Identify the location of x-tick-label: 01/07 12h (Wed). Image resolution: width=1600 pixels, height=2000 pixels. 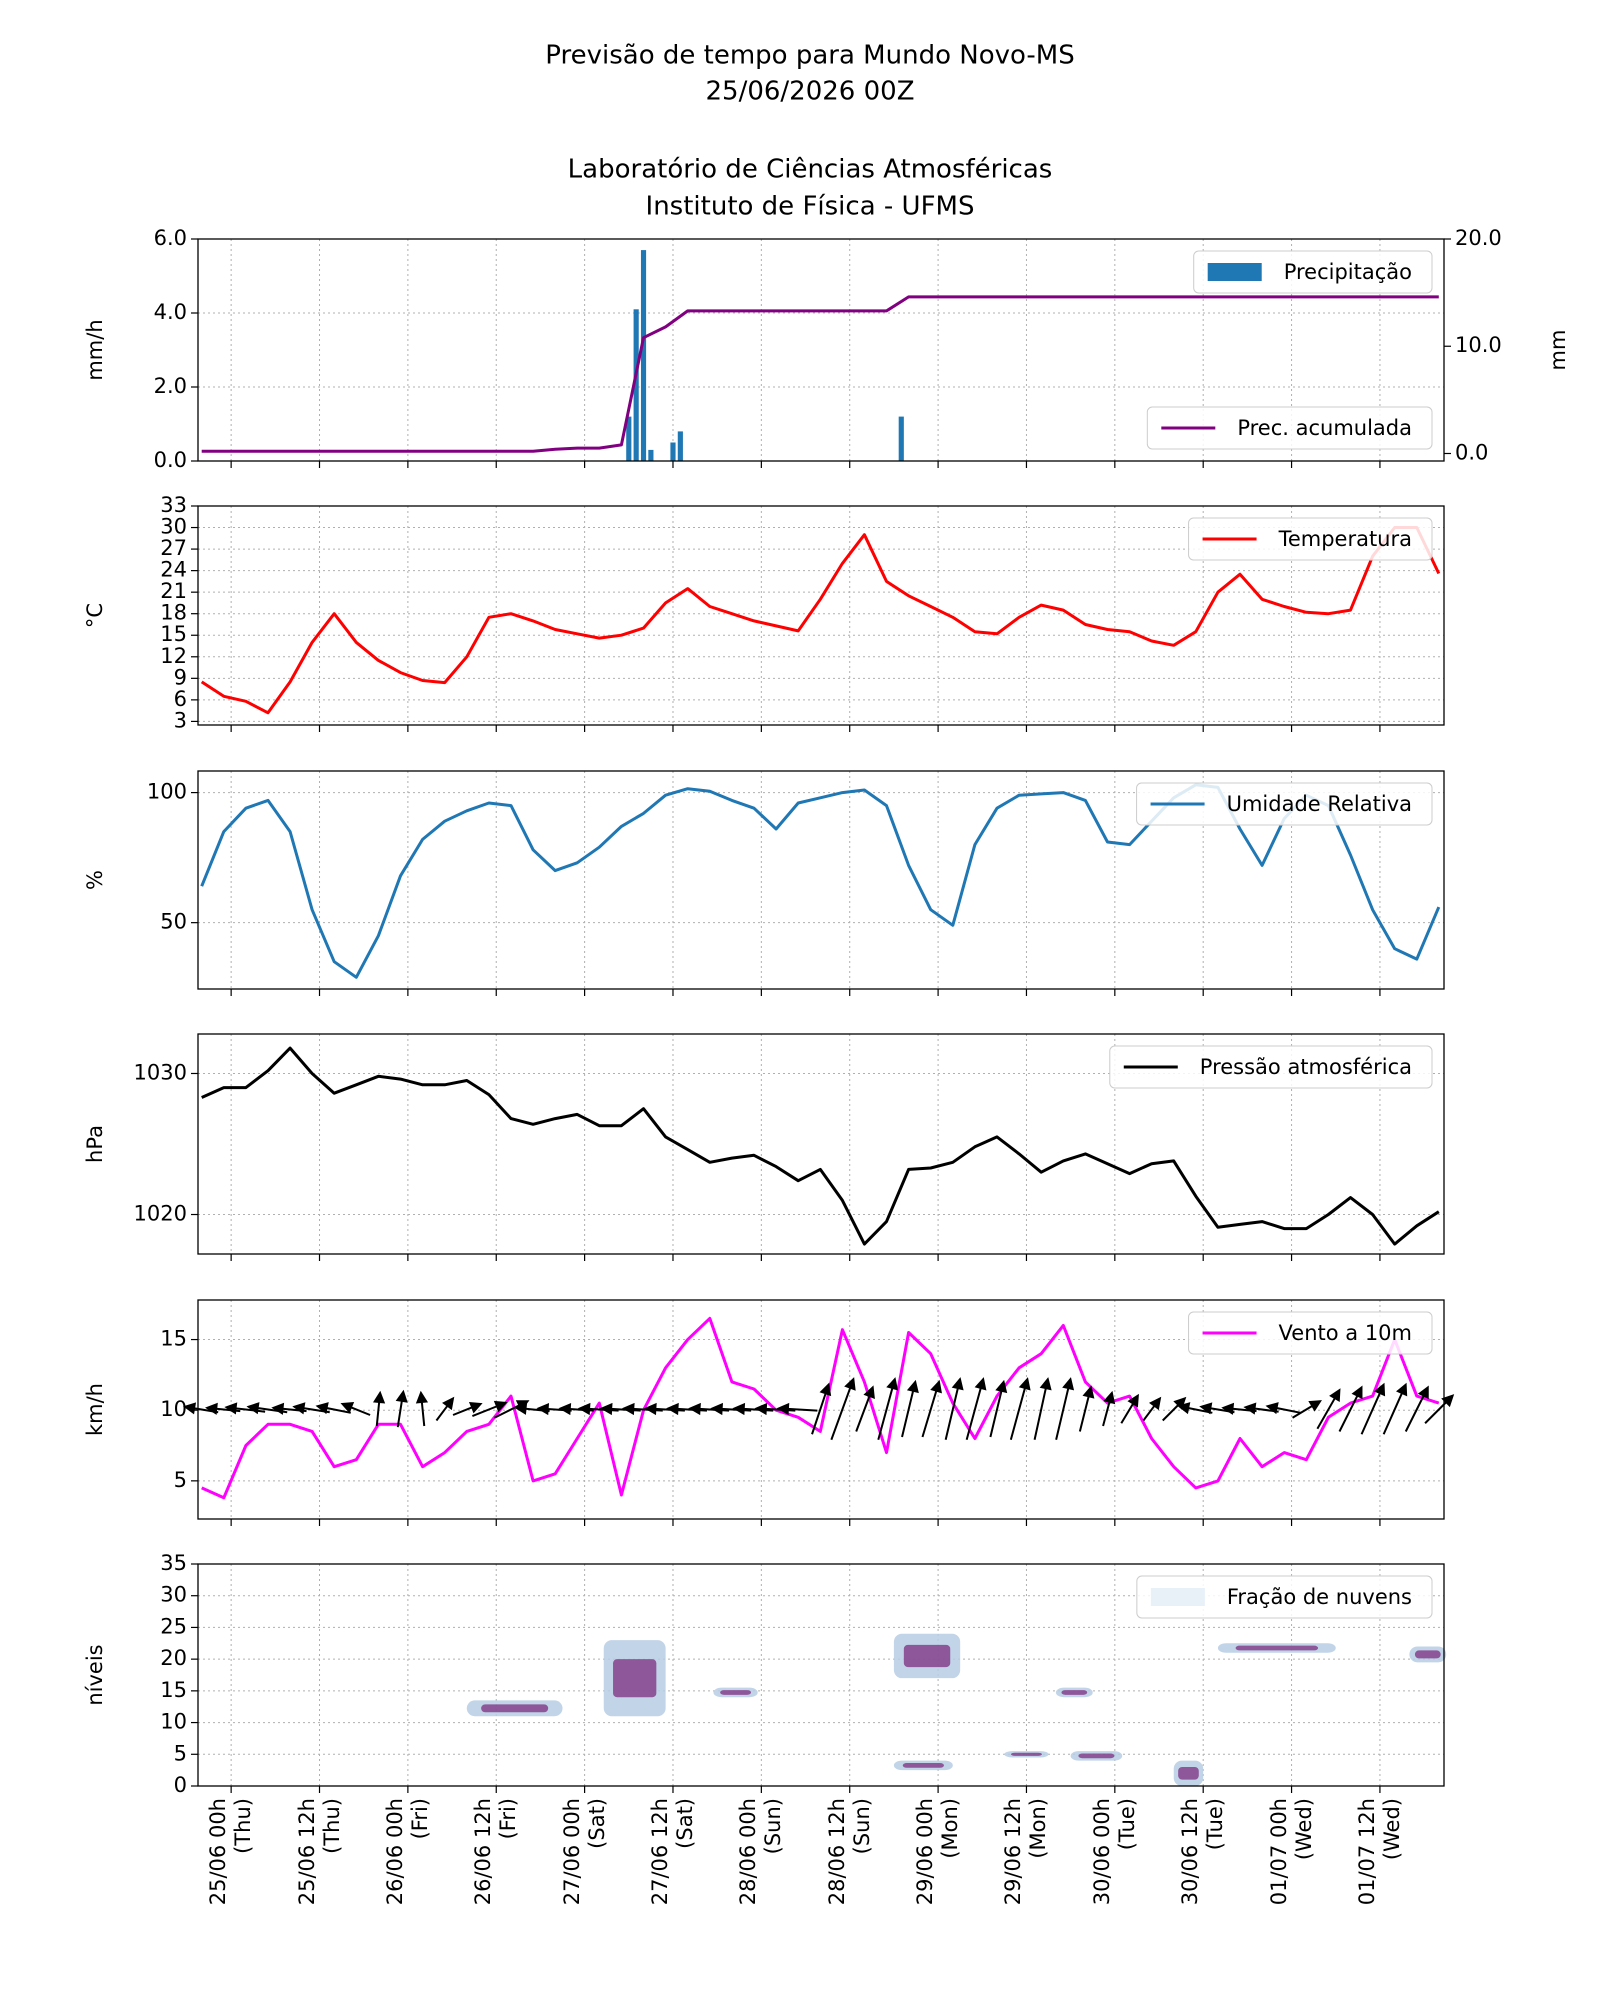
(1379, 1852).